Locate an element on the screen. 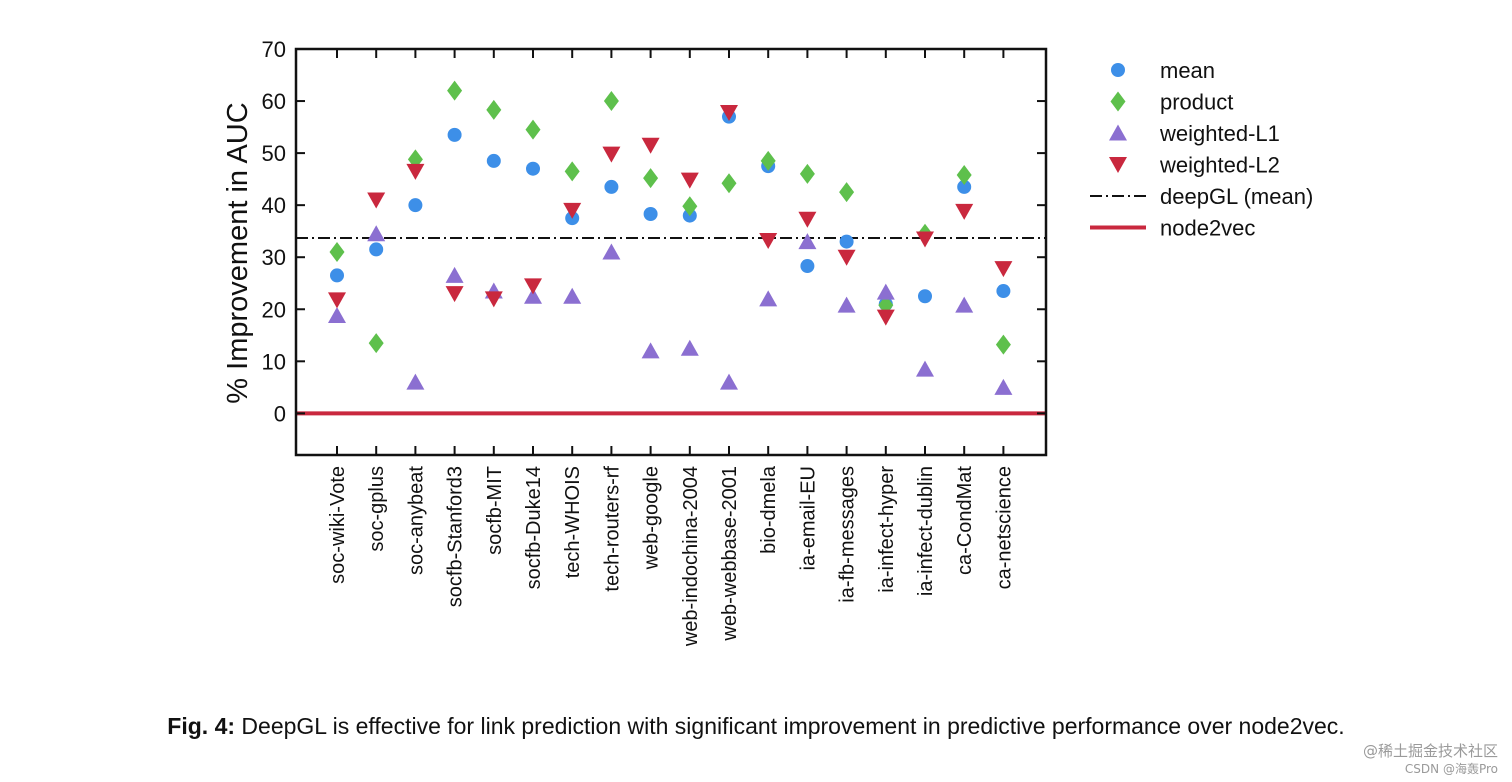  point-weighted-L2-ia-fb-messages is located at coordinates (846, 257).